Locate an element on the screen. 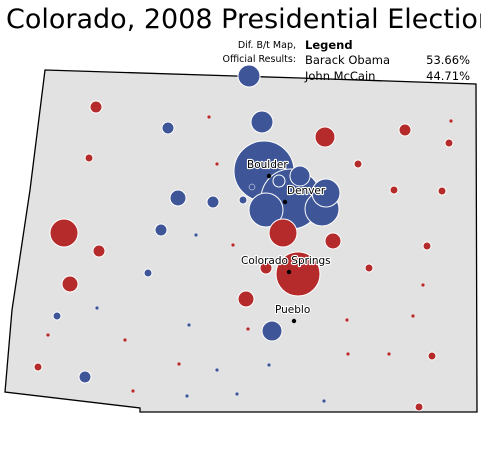  map-difference-note: Dif. B/t Map, Official Results: is located at coordinates (259, 52).